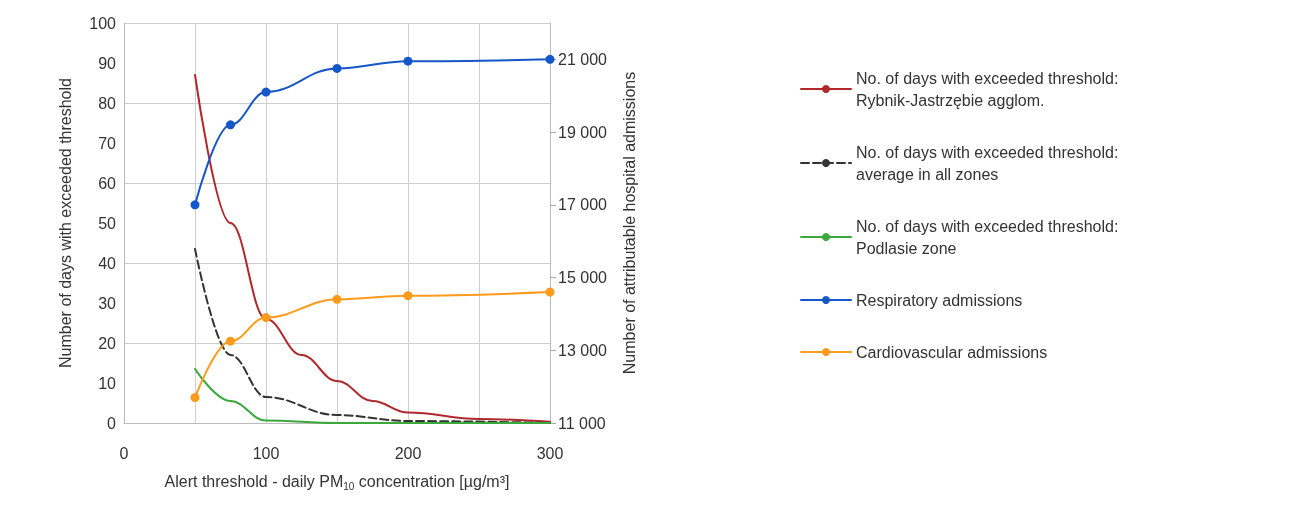 This screenshot has height=511, width=1291. I want to click on y-tick-label: 90, so click(107, 63).